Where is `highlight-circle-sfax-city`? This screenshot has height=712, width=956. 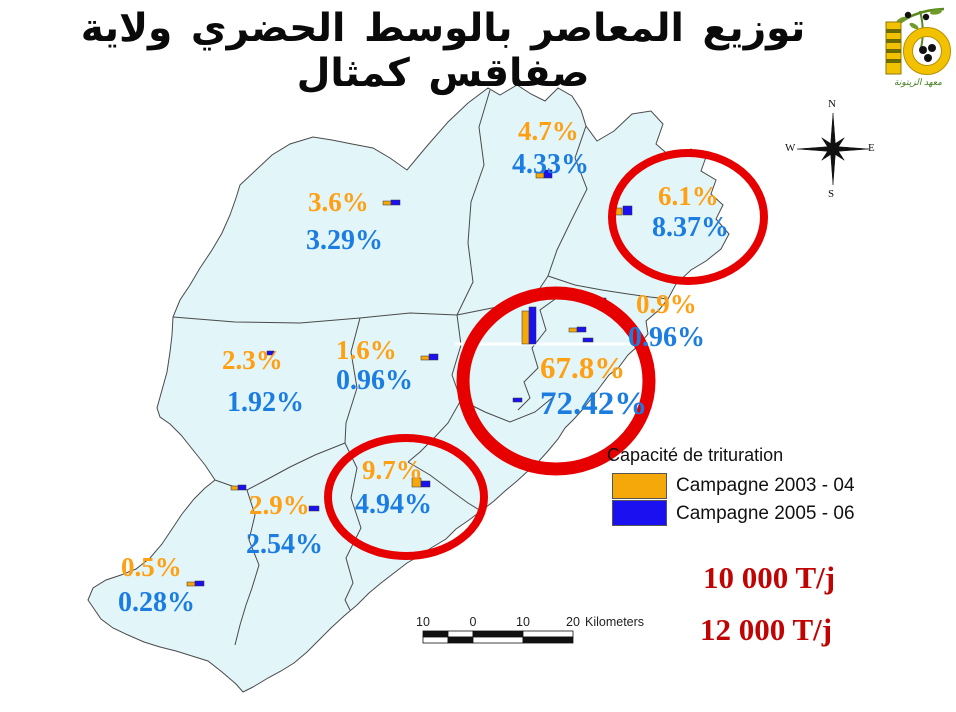 highlight-circle-sfax-city is located at coordinates (556, 381).